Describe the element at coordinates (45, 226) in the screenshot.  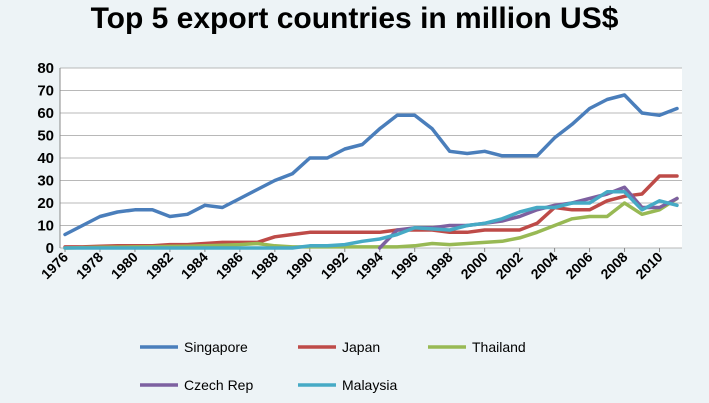
I see `y-tick-label: 10` at that location.